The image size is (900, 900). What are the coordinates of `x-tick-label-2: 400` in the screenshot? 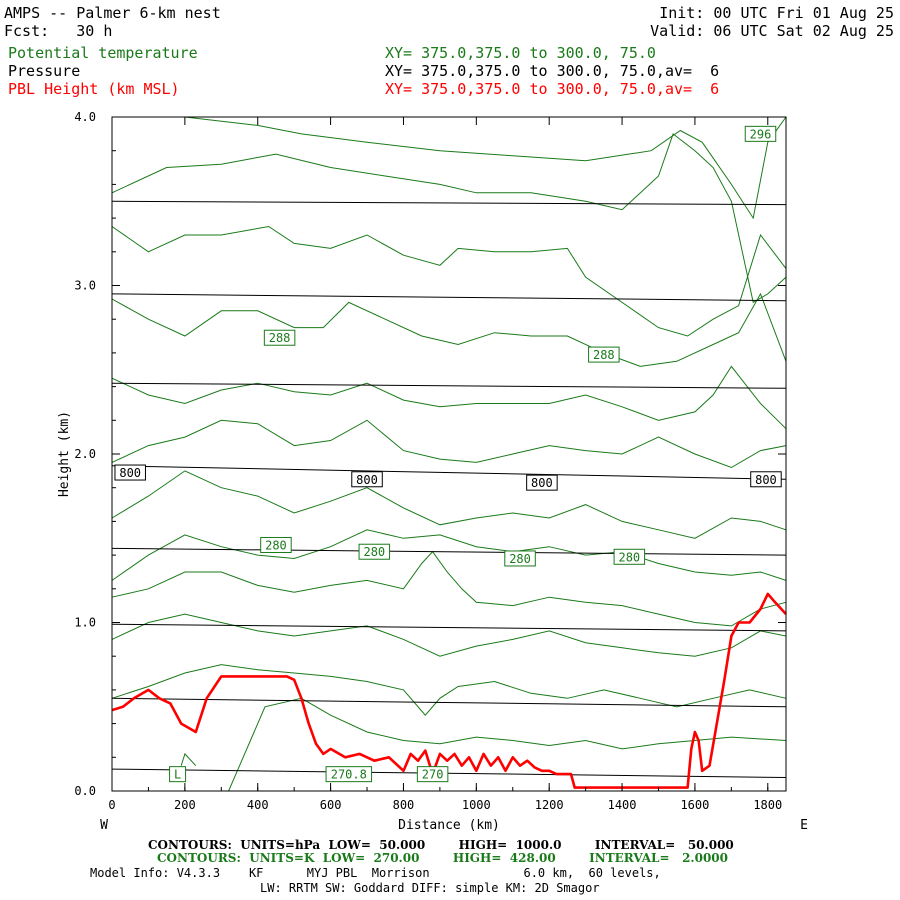 It's located at (258, 805).